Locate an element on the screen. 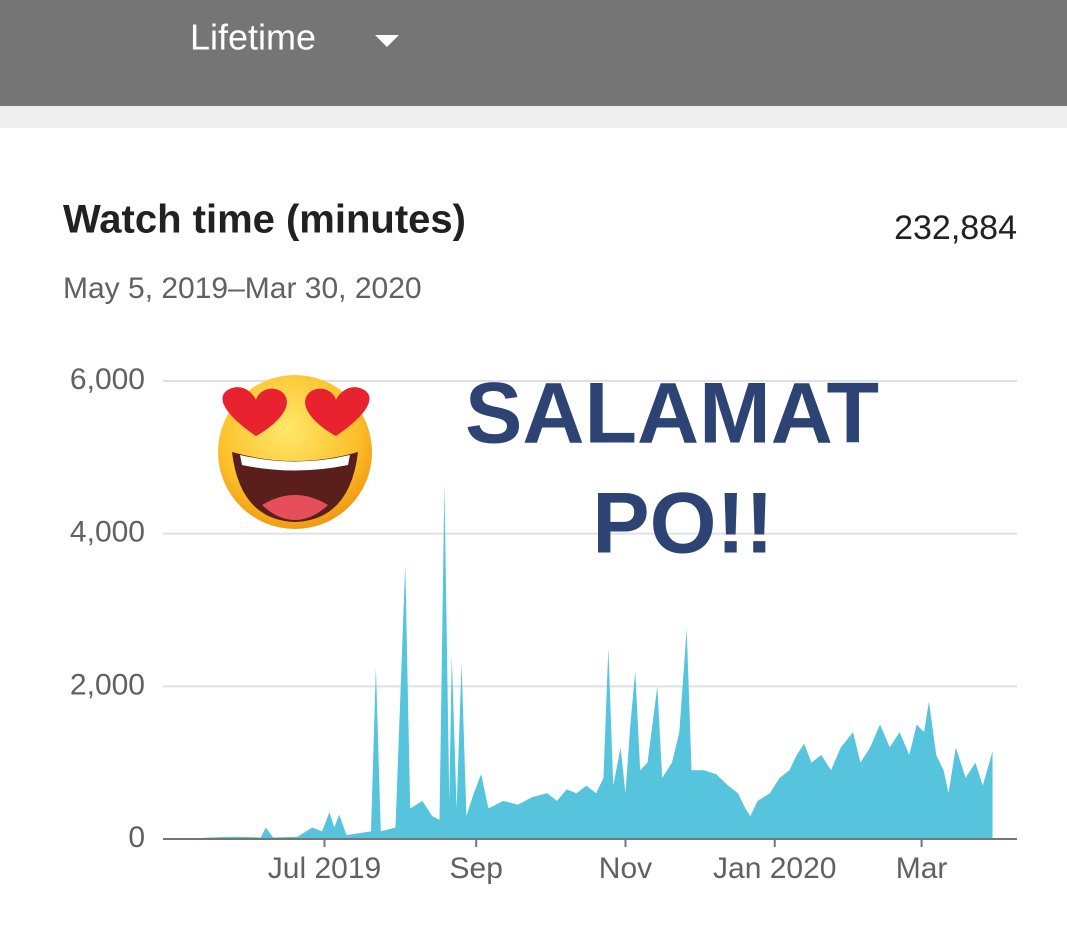  overlay-text: PO!! is located at coordinates (683, 524).